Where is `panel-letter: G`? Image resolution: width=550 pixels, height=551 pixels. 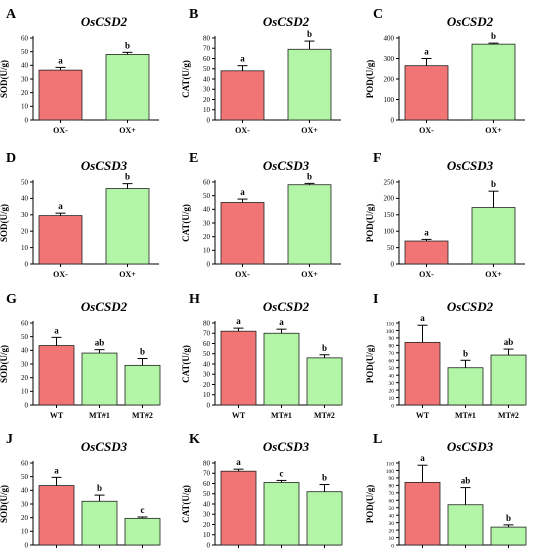
panel-letter: G is located at coordinates (11, 299).